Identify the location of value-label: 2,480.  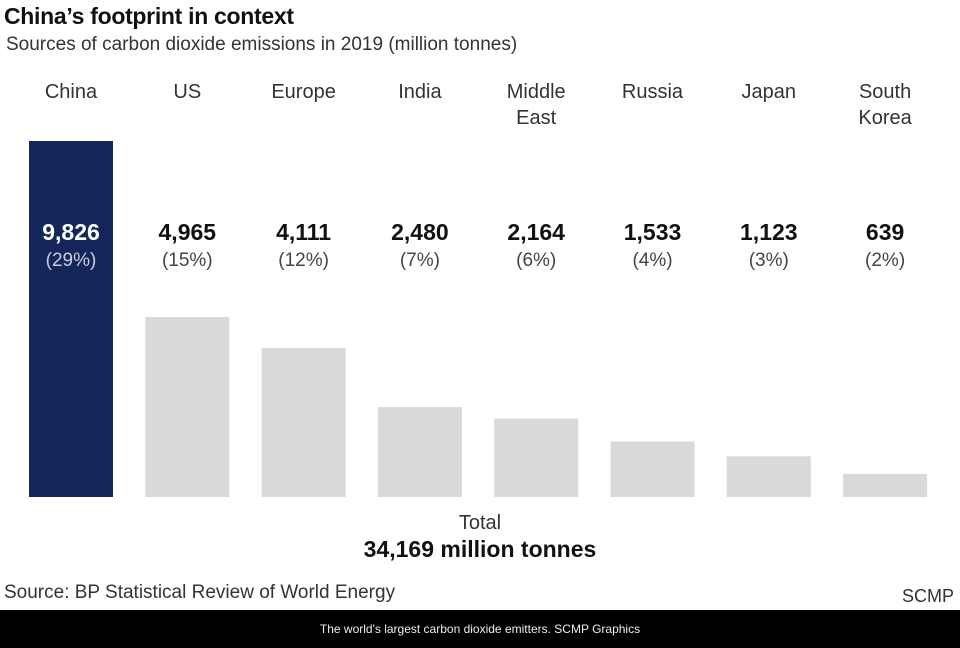
(420, 232).